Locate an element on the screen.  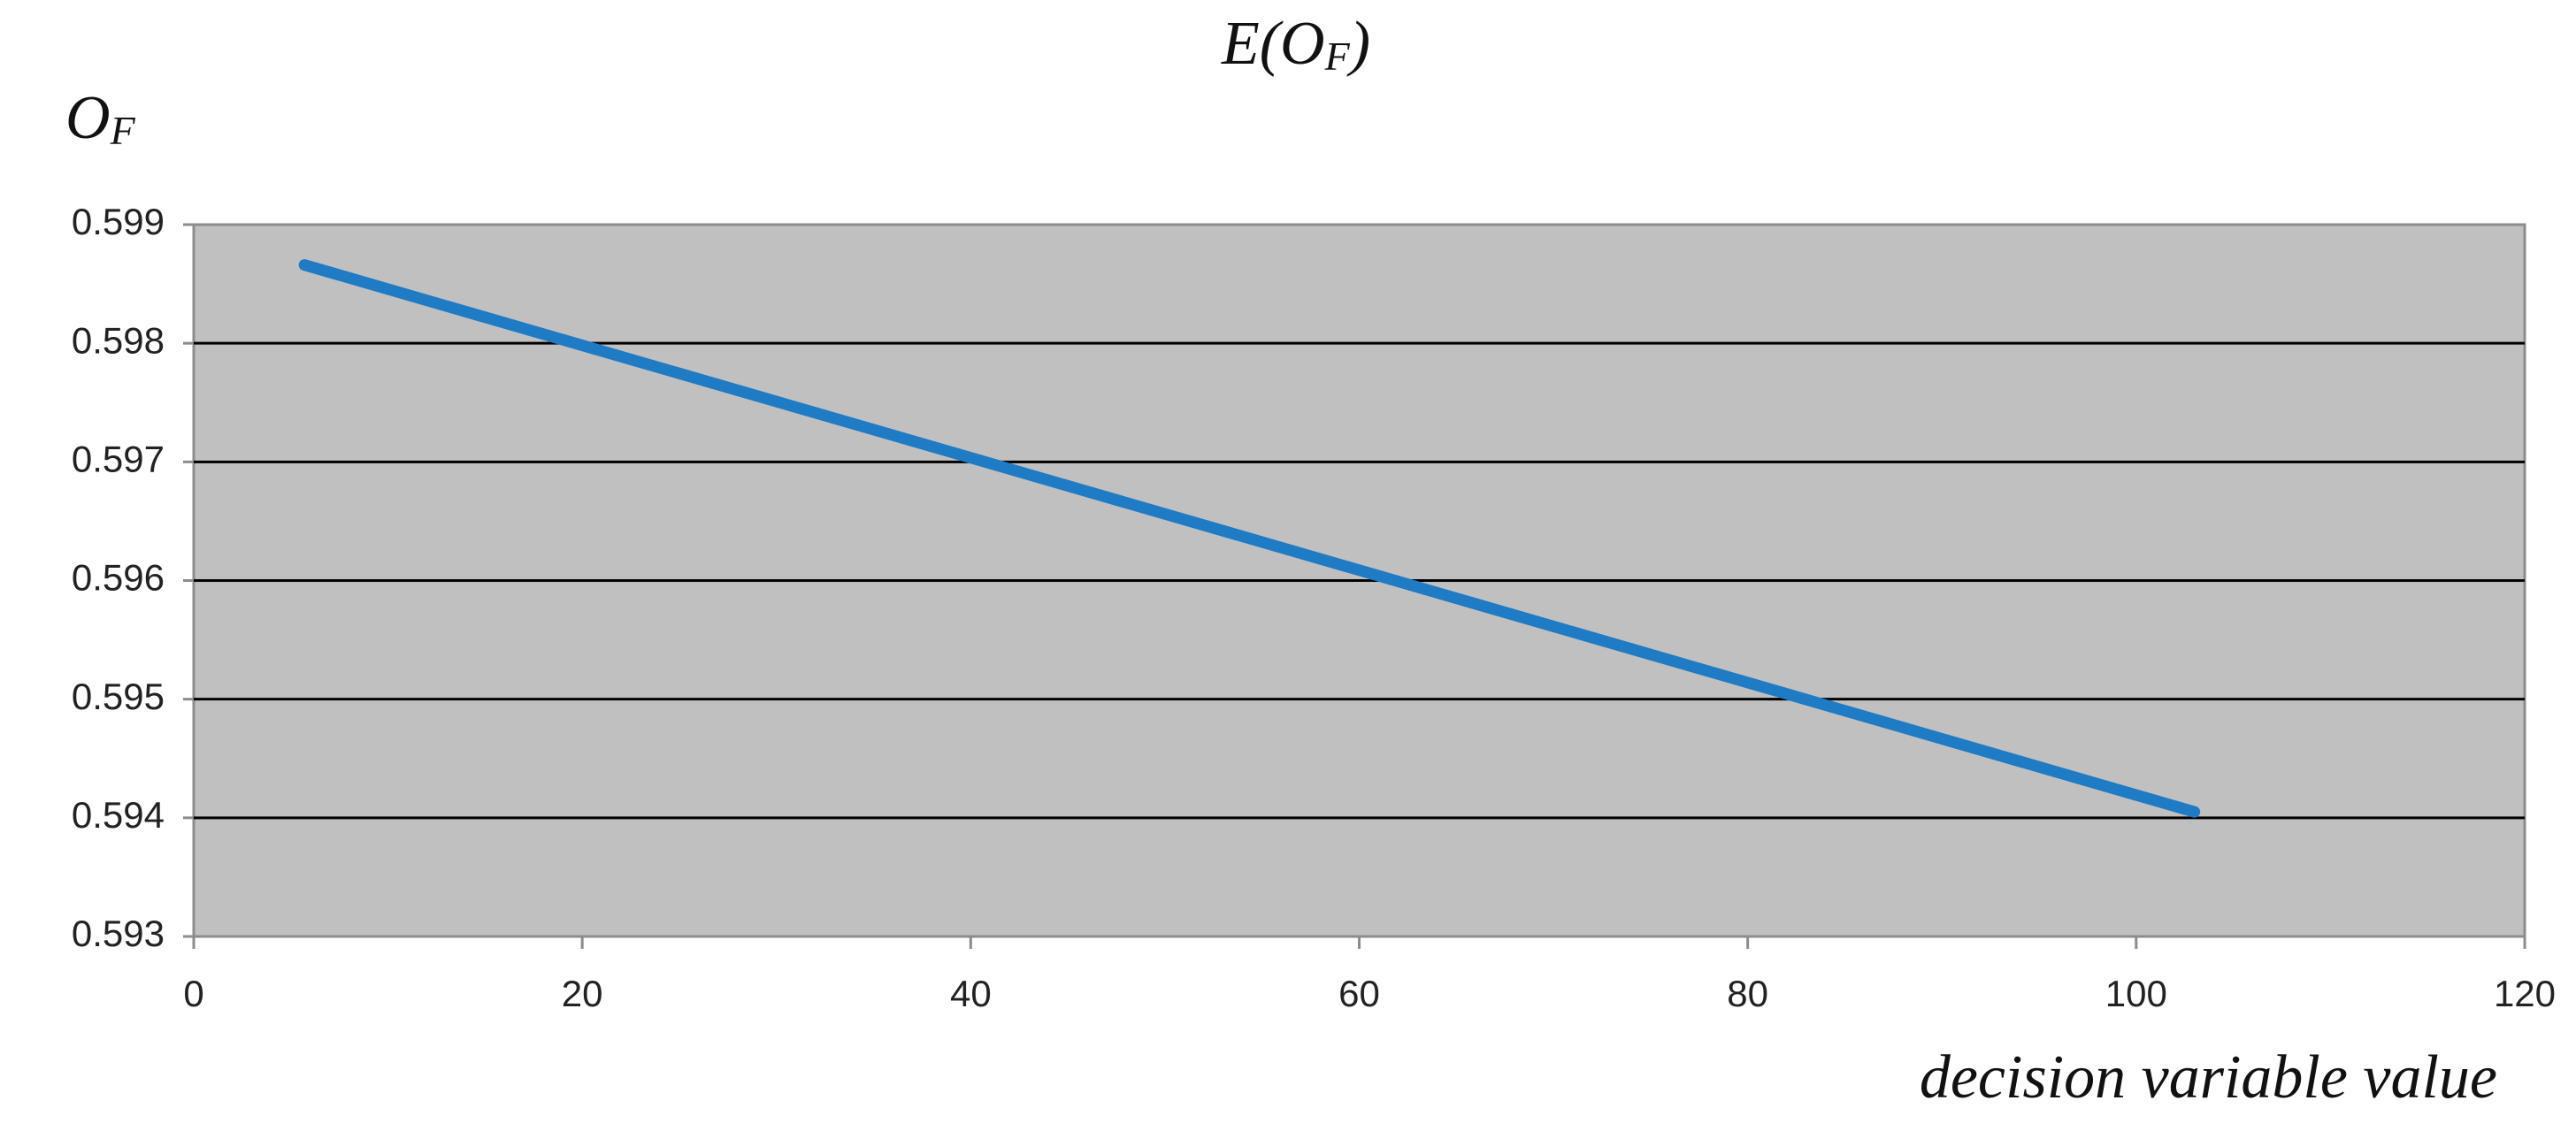
y-label-subscript: F is located at coordinates (123, 130).